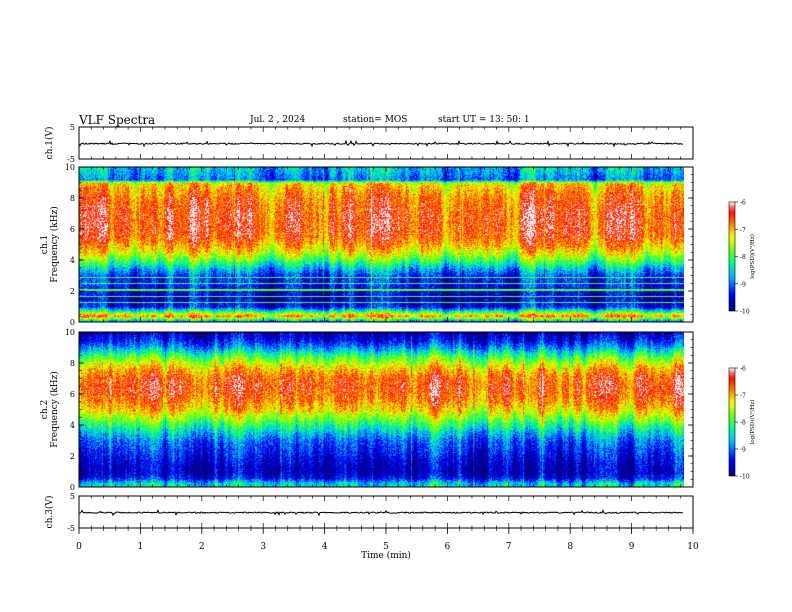 The width and height of the screenshot is (792, 612). I want to click on y-tick-label-ch2-spectrogram: 0, so click(72, 487).